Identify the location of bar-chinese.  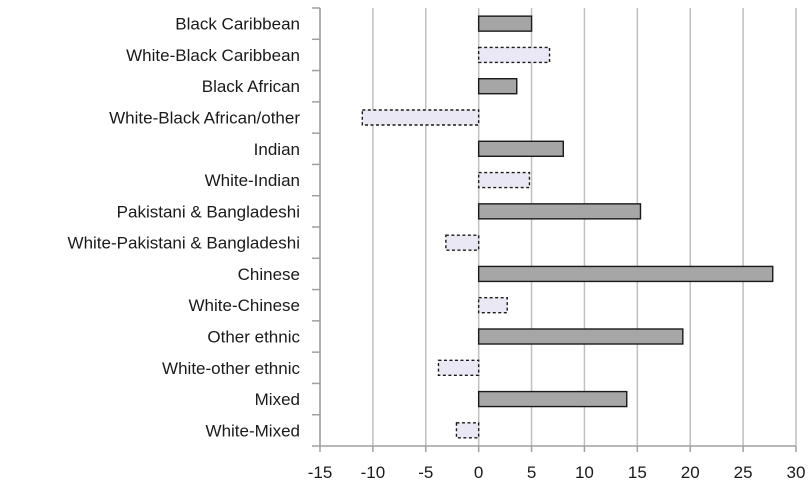
(625, 274).